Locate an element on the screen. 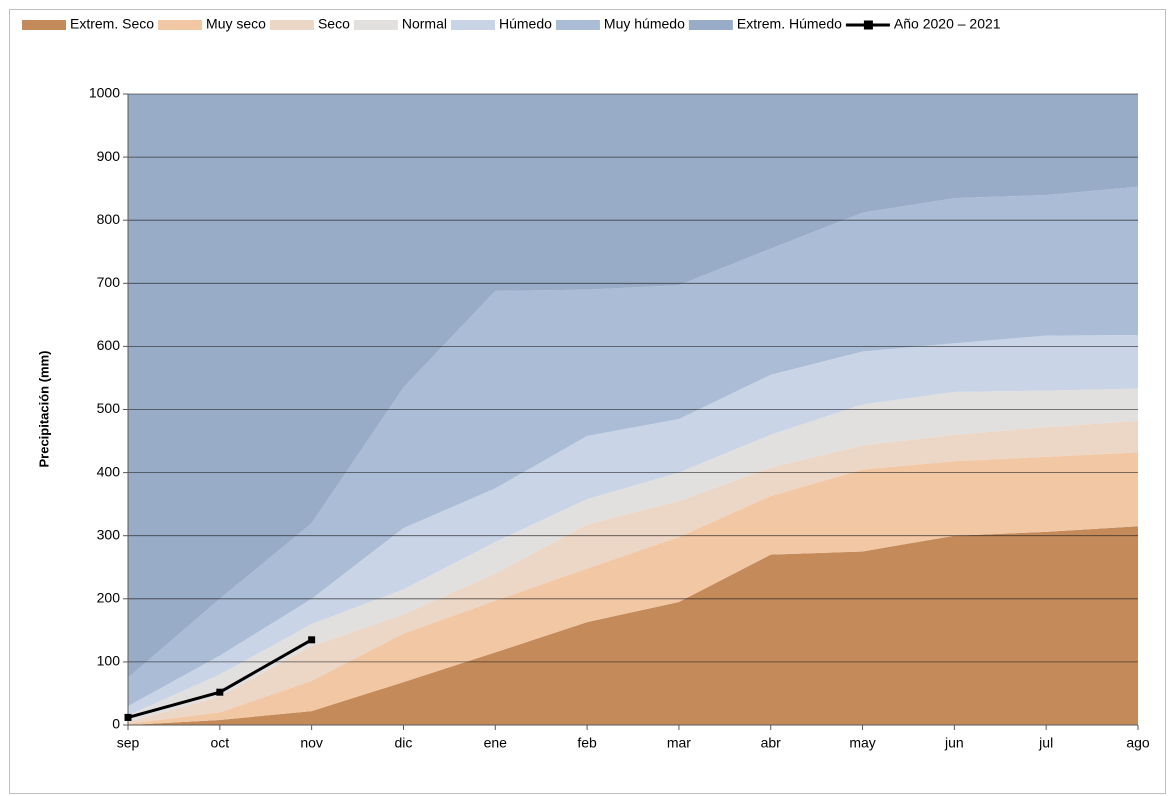 The height and width of the screenshot is (796, 1168). y-tick-label: 200 is located at coordinates (109, 598).